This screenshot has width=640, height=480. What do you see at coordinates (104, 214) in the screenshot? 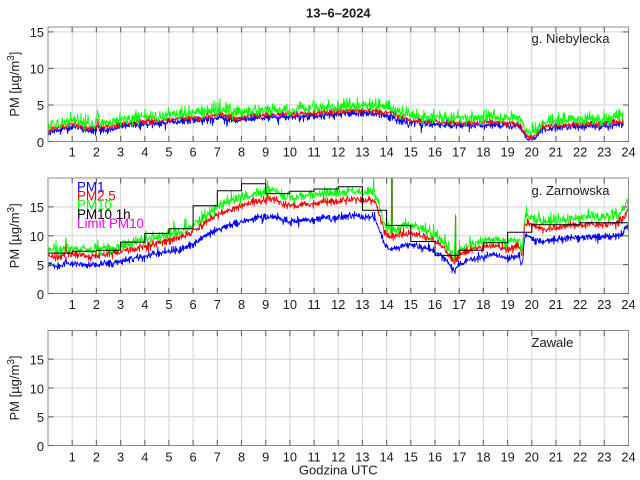
I see `svg-text: PM10 1h` at bounding box center [104, 214].